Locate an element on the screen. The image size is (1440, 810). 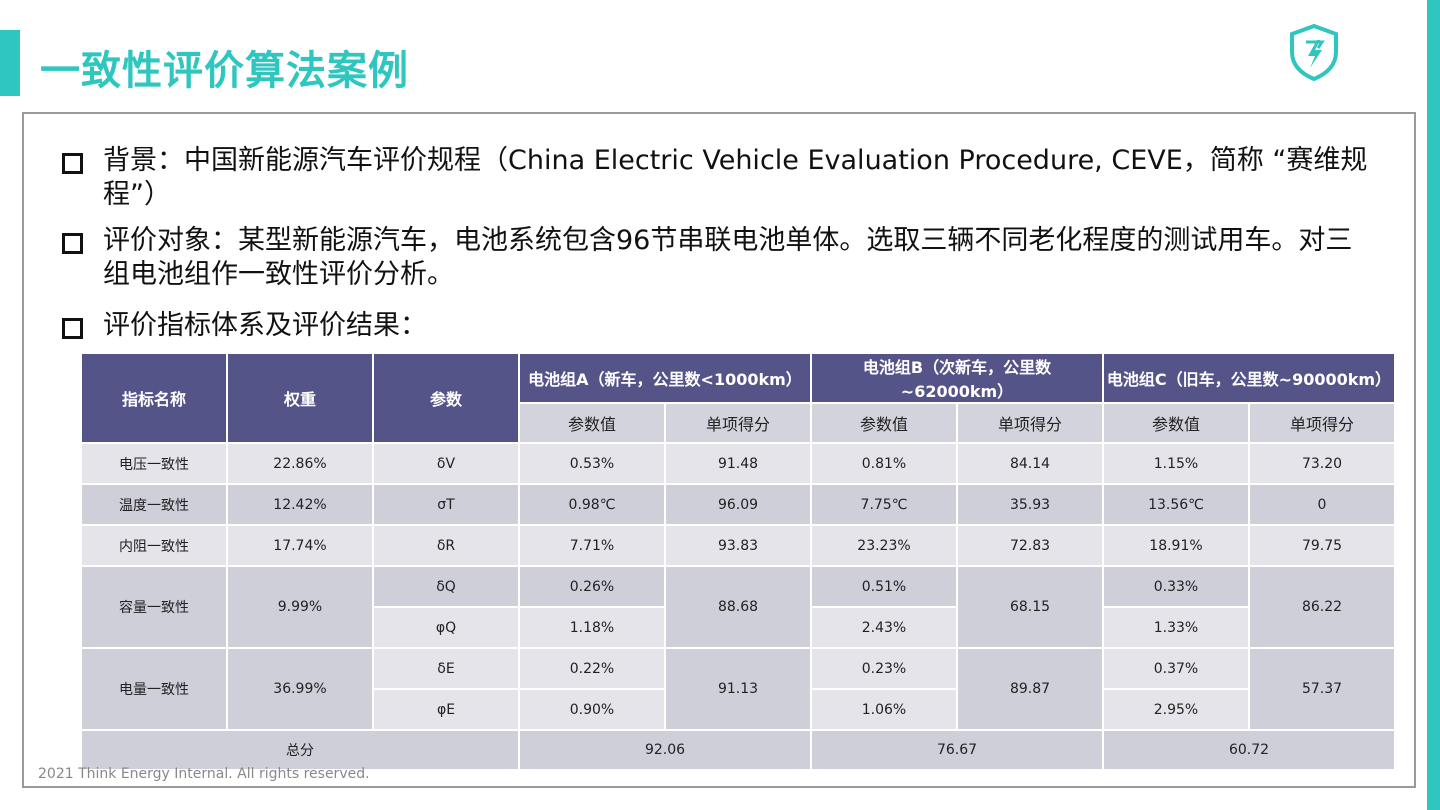
row-name: 电压一致性 is located at coordinates (154, 463).